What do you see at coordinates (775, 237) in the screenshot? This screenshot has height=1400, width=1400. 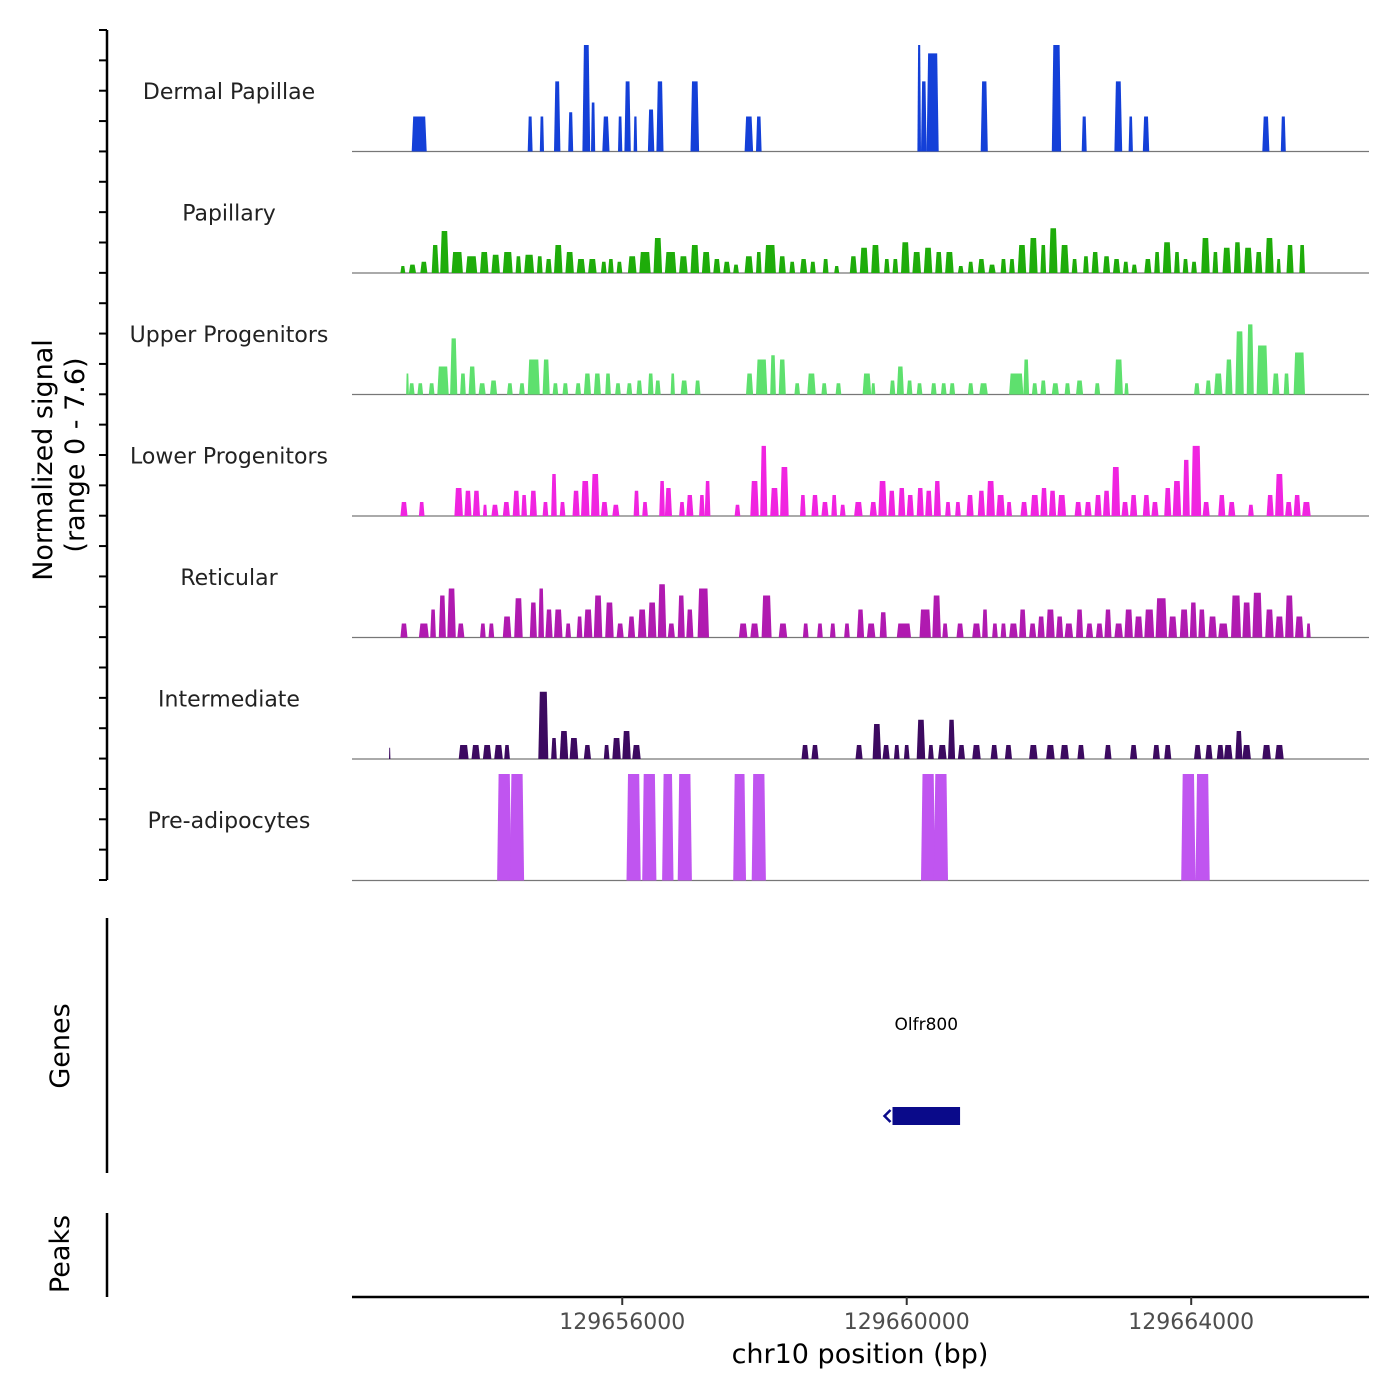 I see `track-papillary: Papillary` at bounding box center [775, 237].